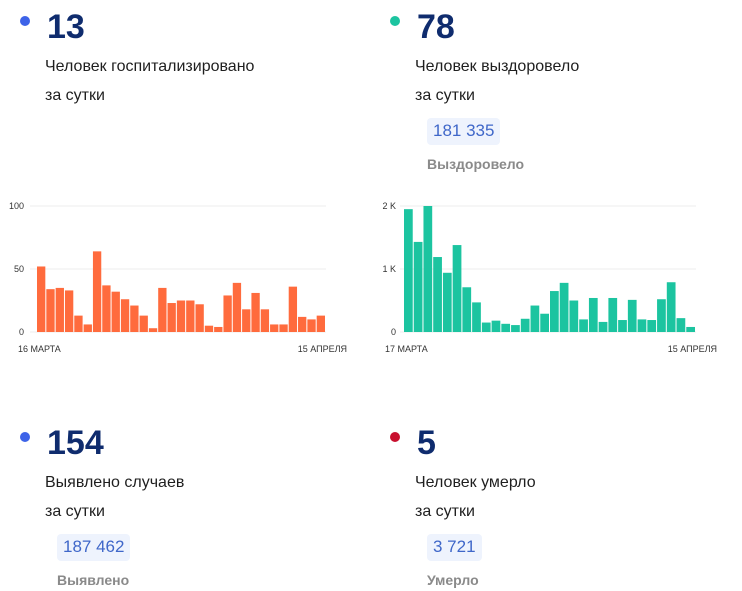  What do you see at coordinates (395, 21) in the screenshot?
I see `recovered-dot-icon` at bounding box center [395, 21].